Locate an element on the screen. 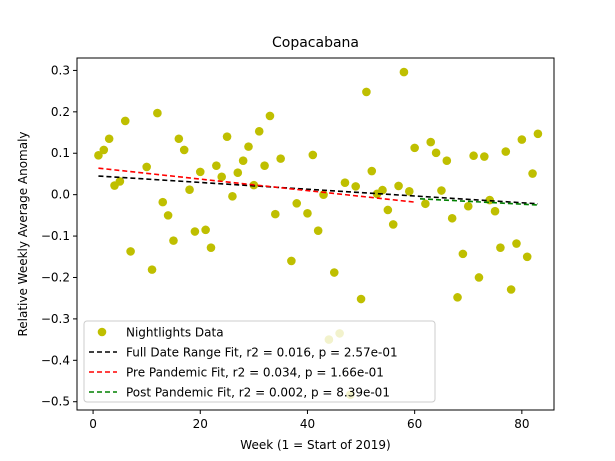 This screenshot has height=461, width=615. x-tick-label: 60 is located at coordinates (414, 424).